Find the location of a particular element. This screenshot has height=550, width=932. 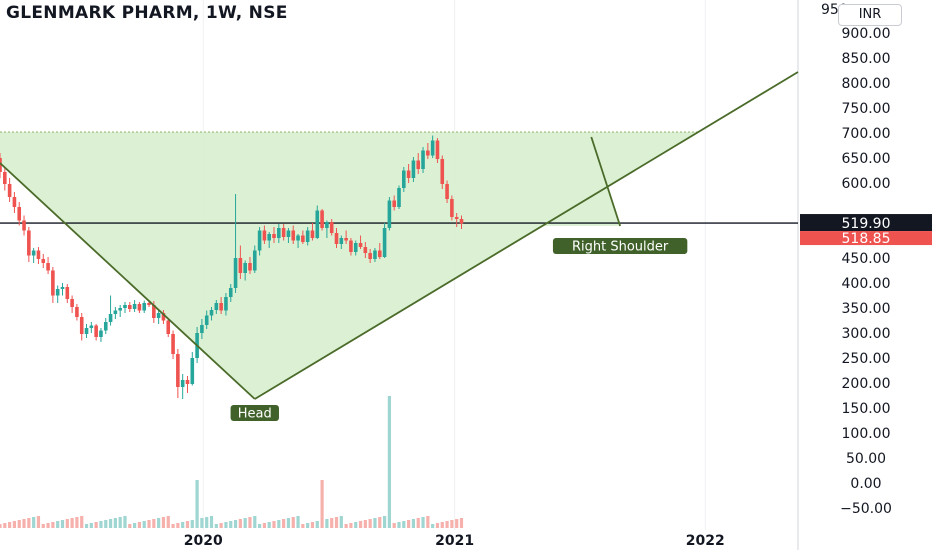

prev-price-marker: 518.85 is located at coordinates (866, 239).